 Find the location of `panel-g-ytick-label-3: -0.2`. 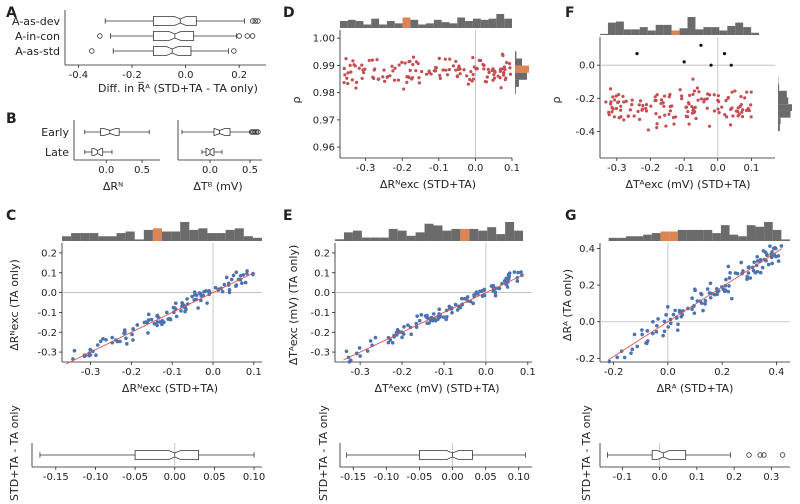

panel-g-ytick-label-3: -0.2 is located at coordinates (585, 359).